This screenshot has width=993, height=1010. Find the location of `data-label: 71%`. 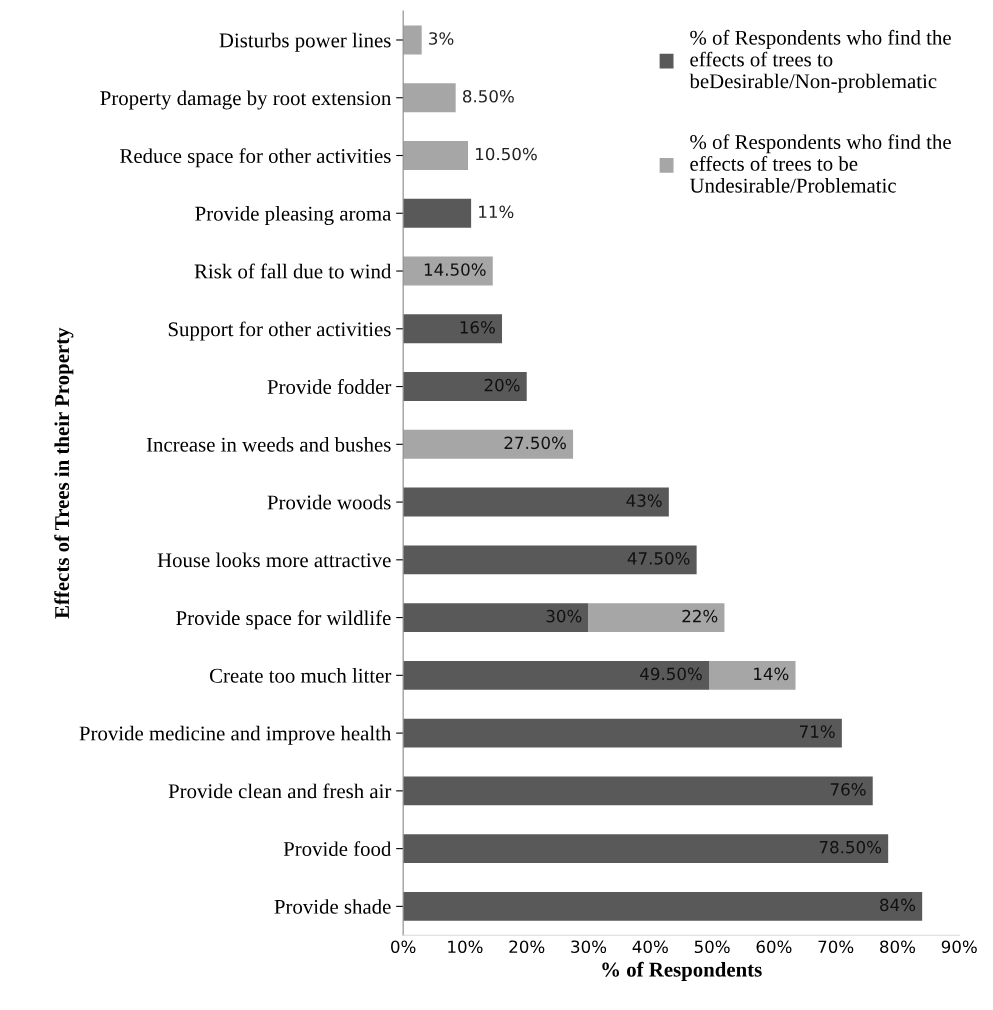

data-label: 71% is located at coordinates (817, 731).